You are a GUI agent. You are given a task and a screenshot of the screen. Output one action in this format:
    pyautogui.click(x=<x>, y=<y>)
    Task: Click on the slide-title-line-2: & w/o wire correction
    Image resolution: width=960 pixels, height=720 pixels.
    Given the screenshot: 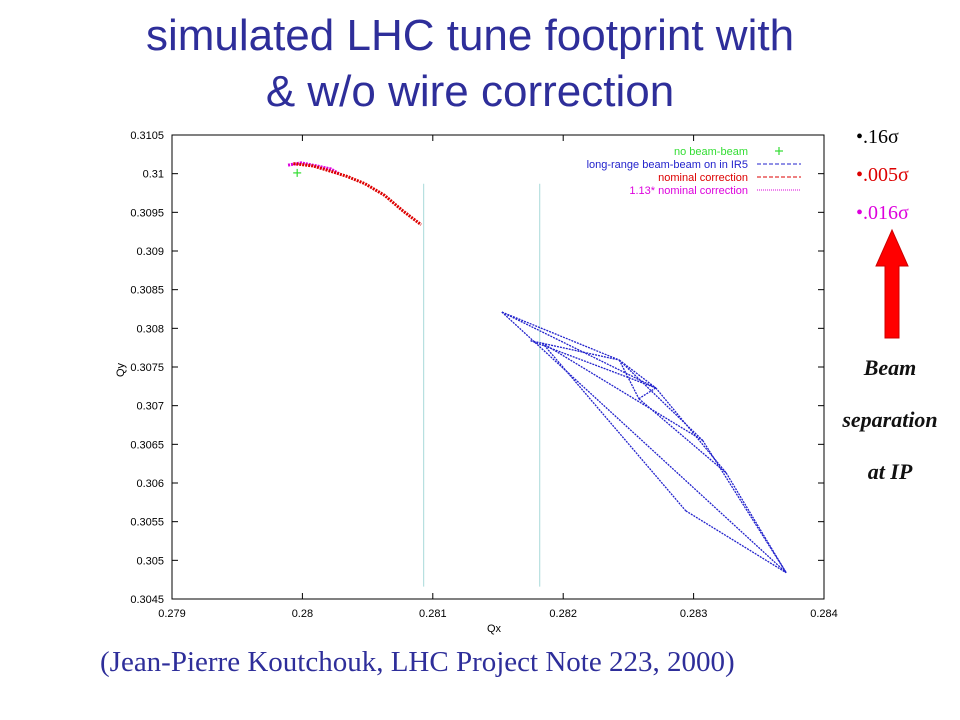 What is the action you would take?
    pyautogui.click(x=470, y=91)
    